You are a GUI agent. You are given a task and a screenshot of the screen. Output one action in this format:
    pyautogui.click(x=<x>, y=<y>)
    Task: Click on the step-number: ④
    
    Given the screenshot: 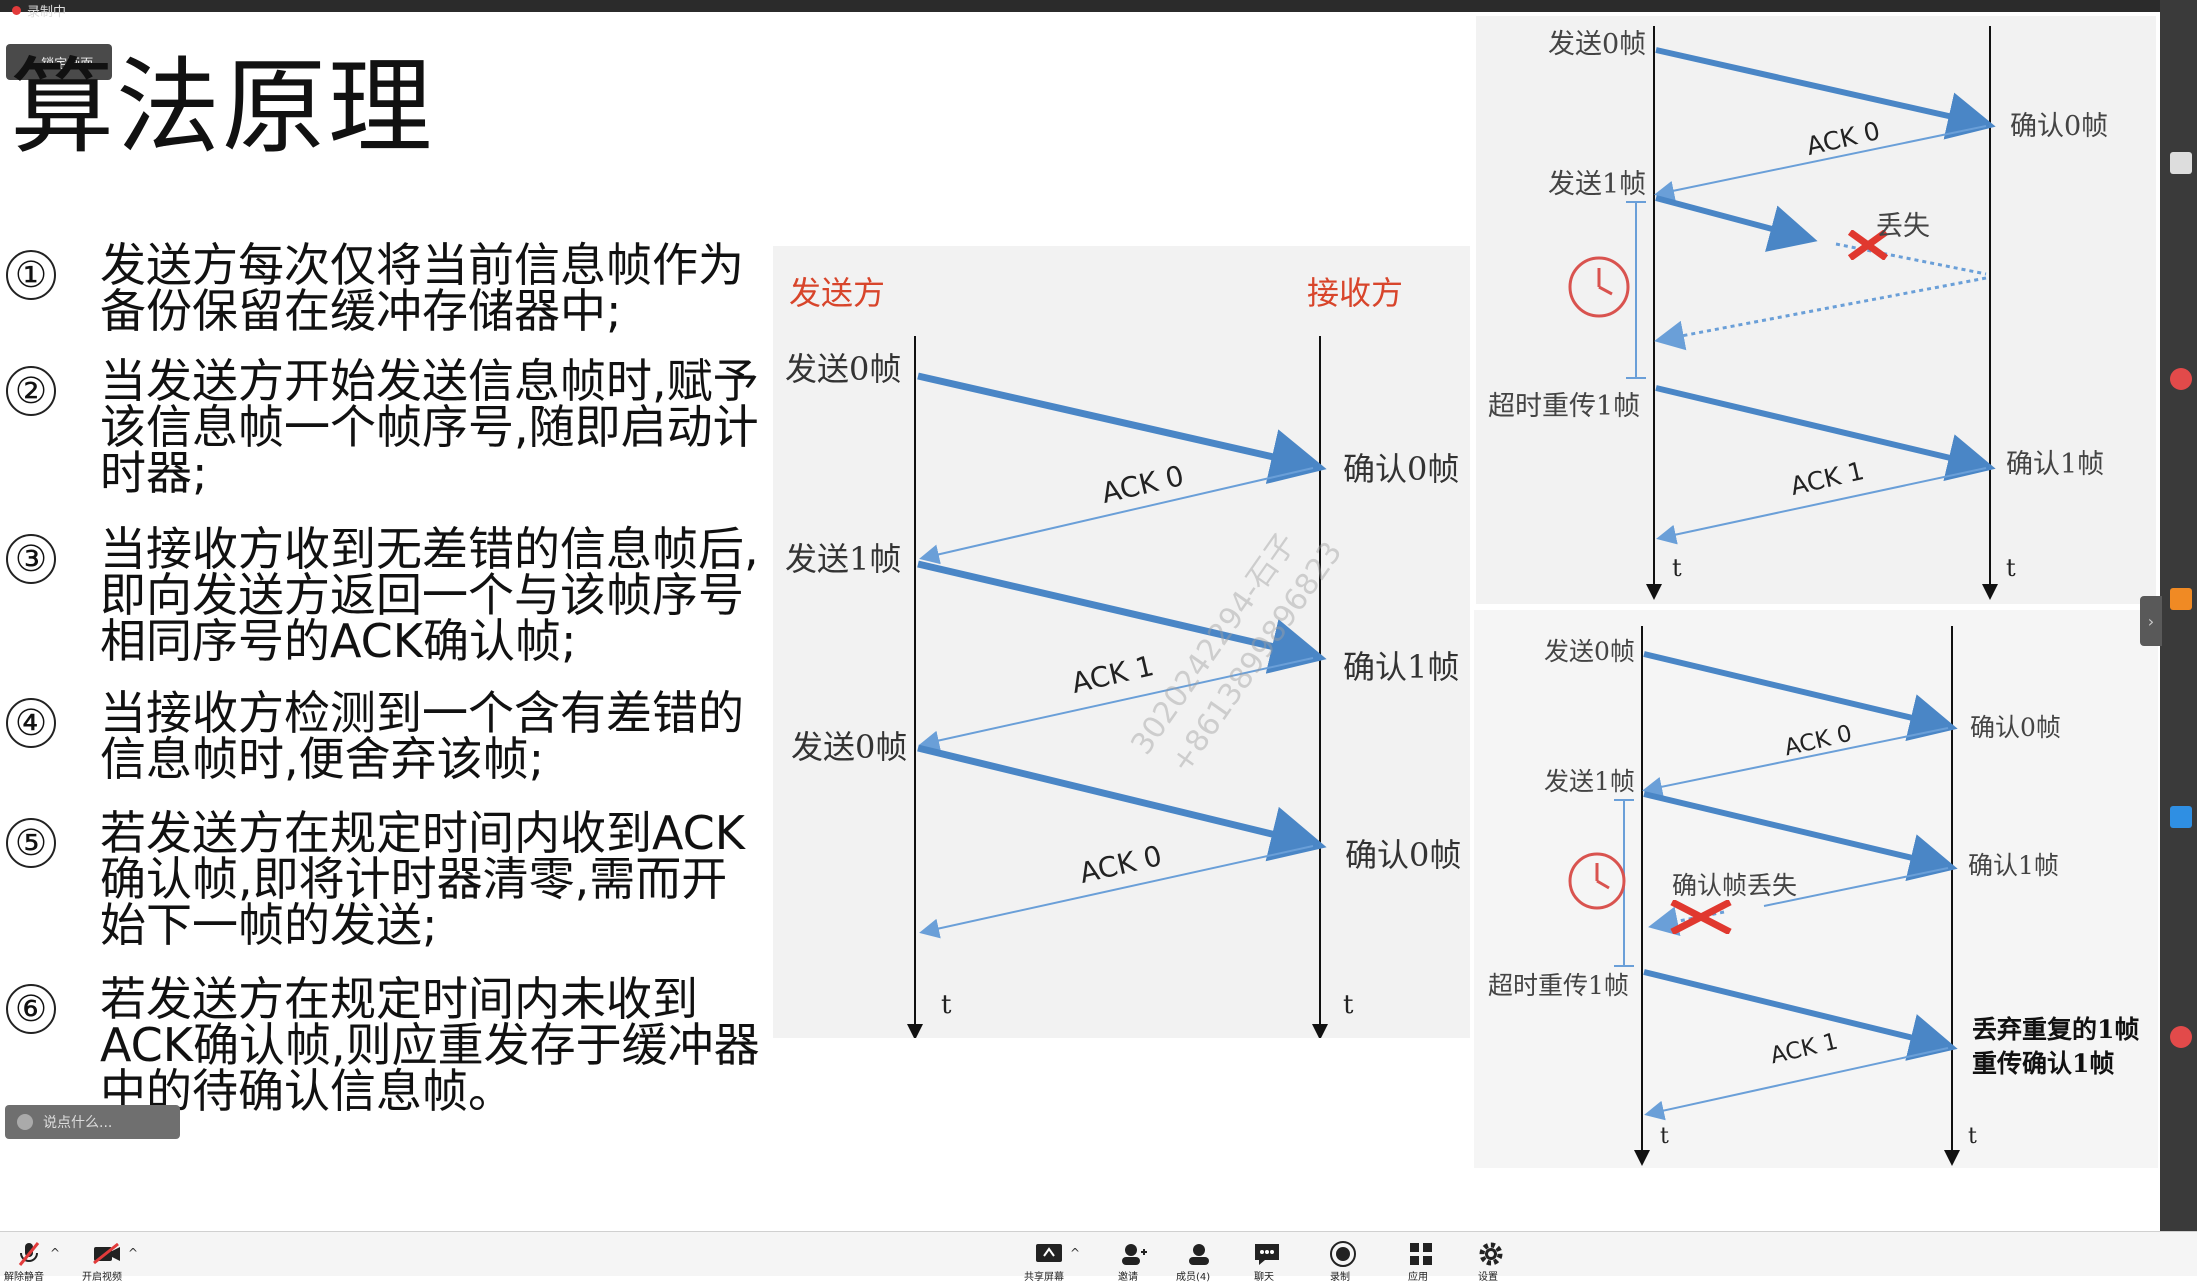 What is the action you would take?
    pyautogui.click(x=31, y=723)
    